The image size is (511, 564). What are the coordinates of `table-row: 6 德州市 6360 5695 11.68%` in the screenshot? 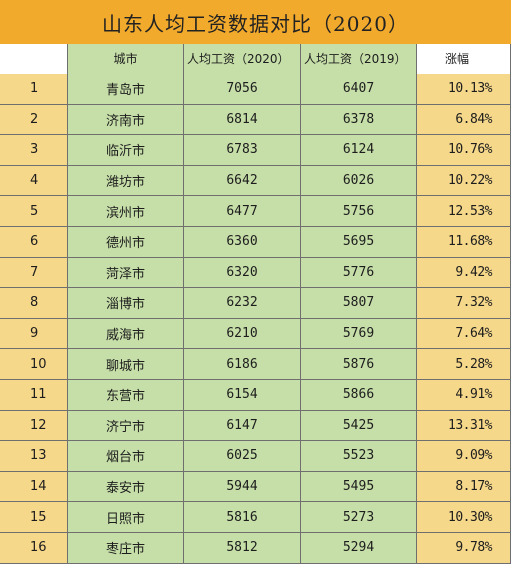 It's located at (255, 242).